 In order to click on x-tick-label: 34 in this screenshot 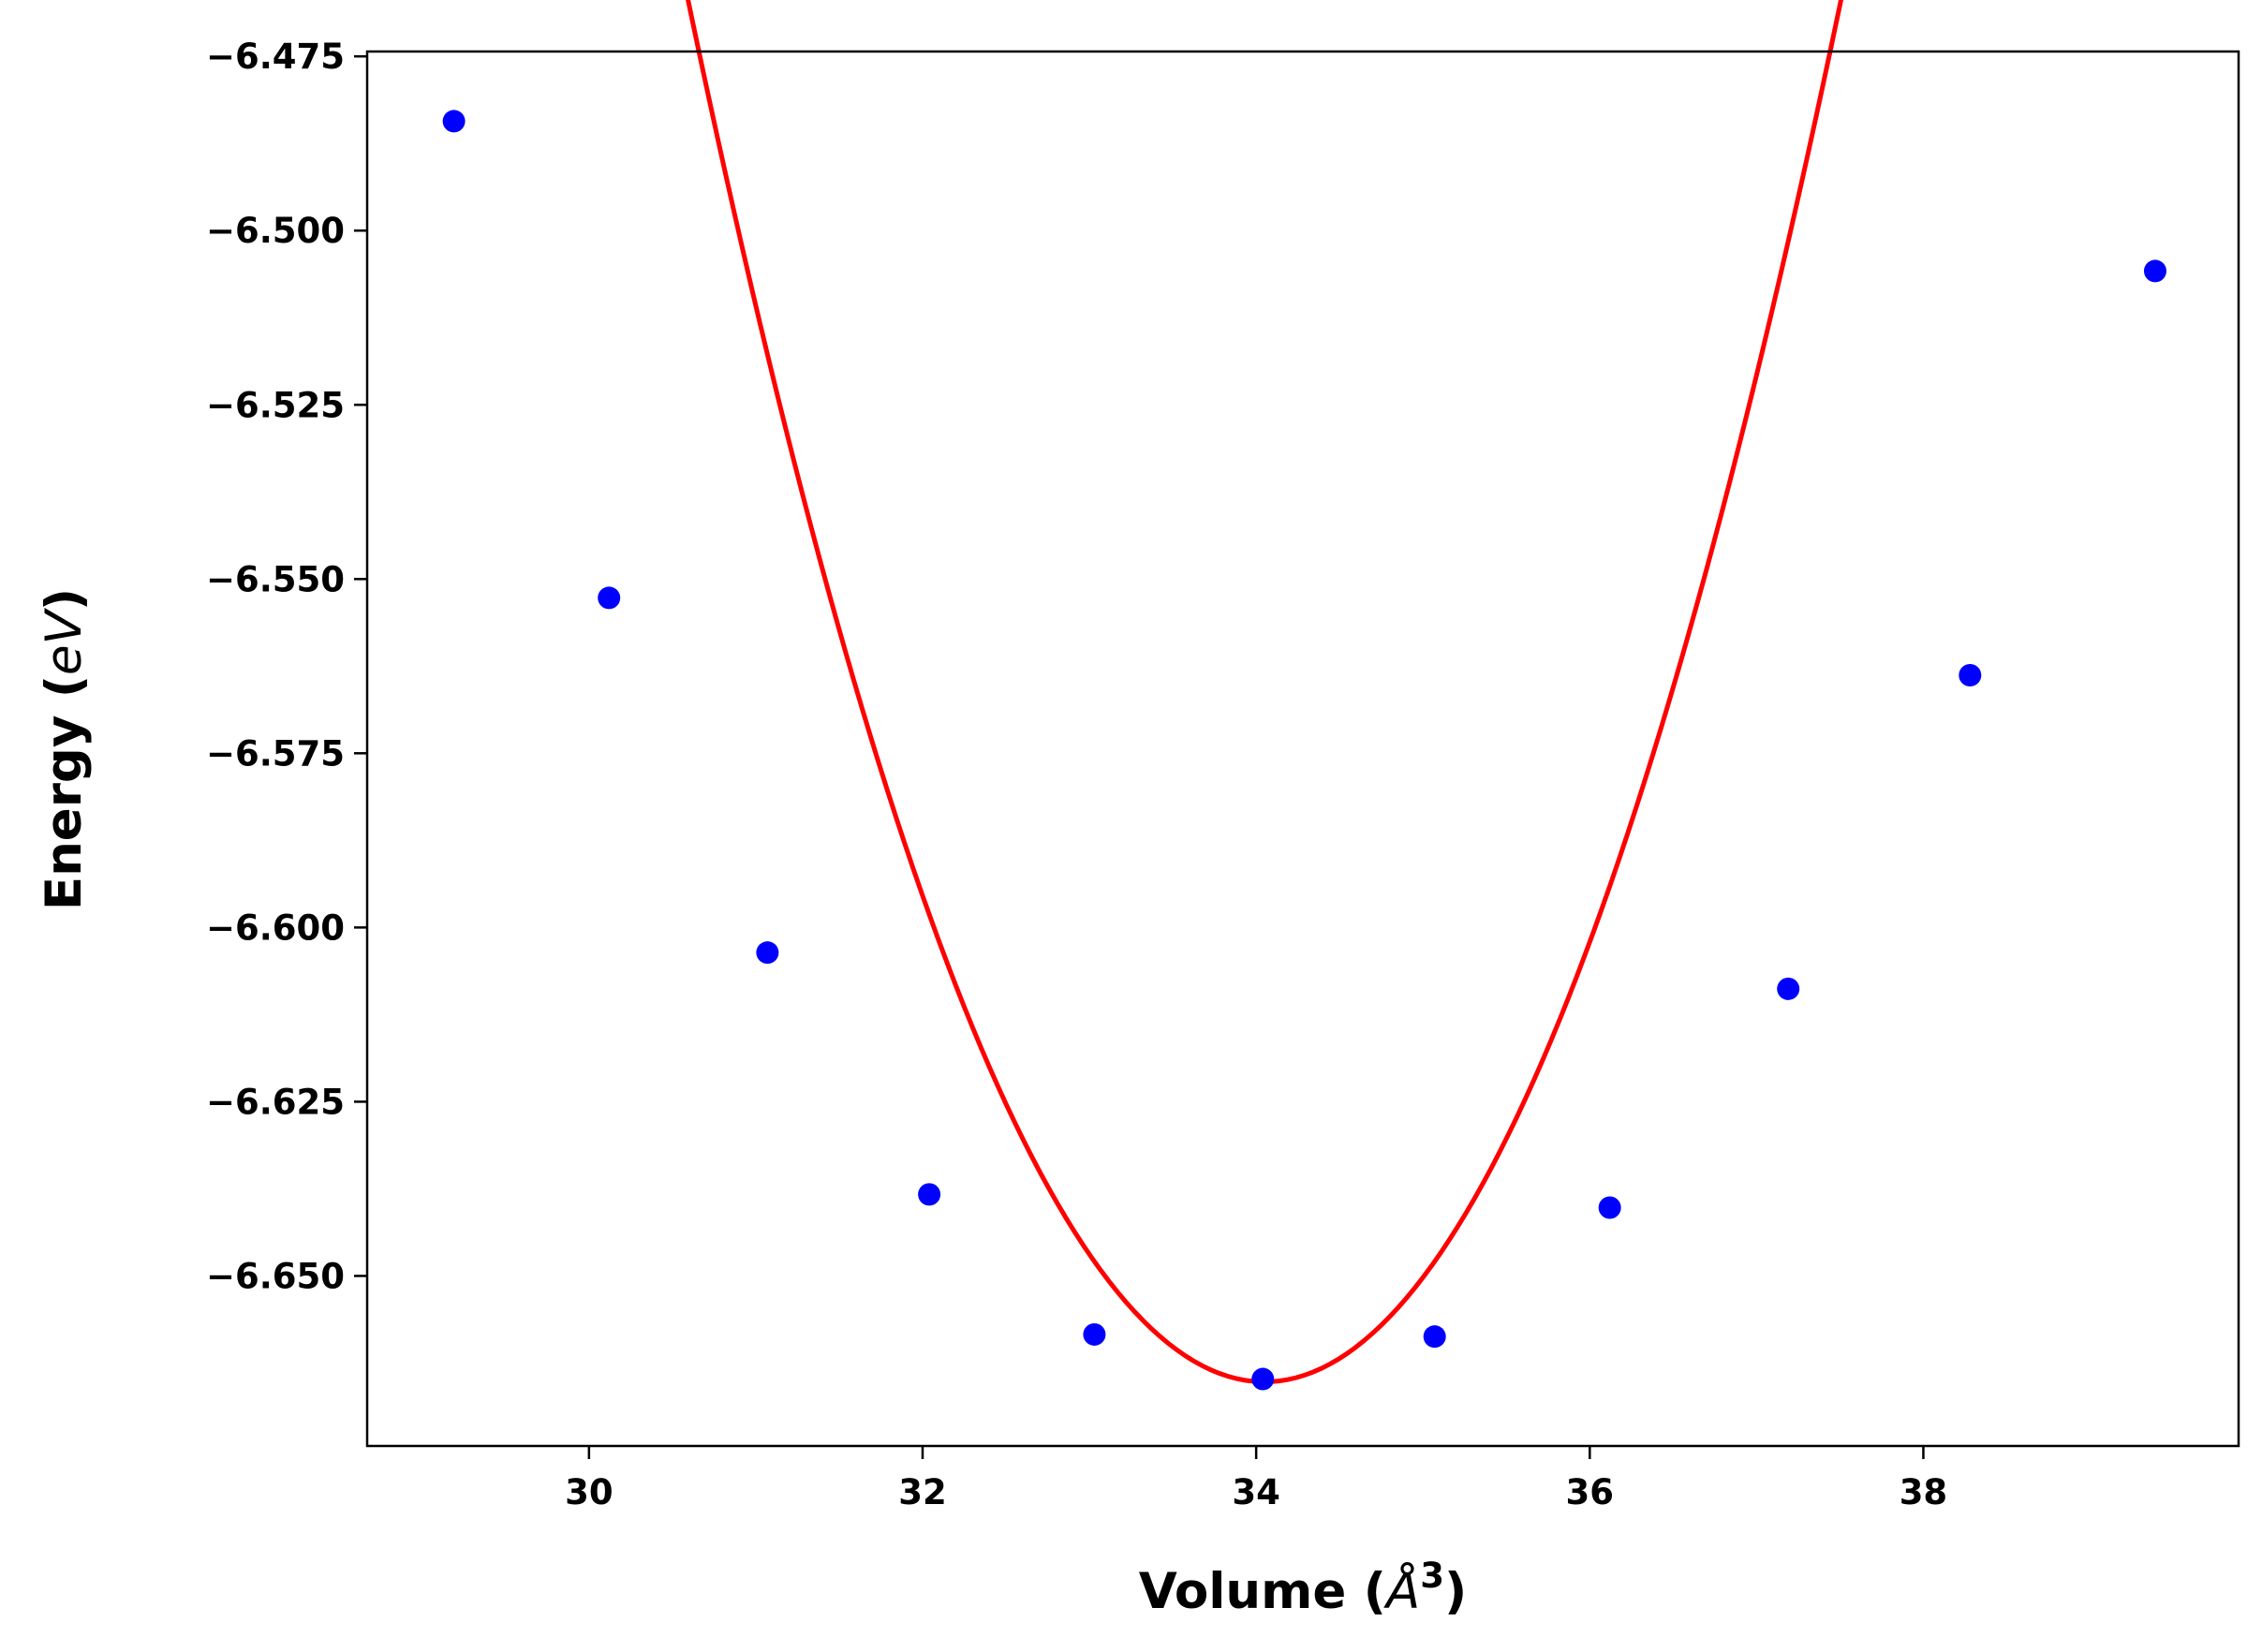, I will do `click(1256, 1492)`.